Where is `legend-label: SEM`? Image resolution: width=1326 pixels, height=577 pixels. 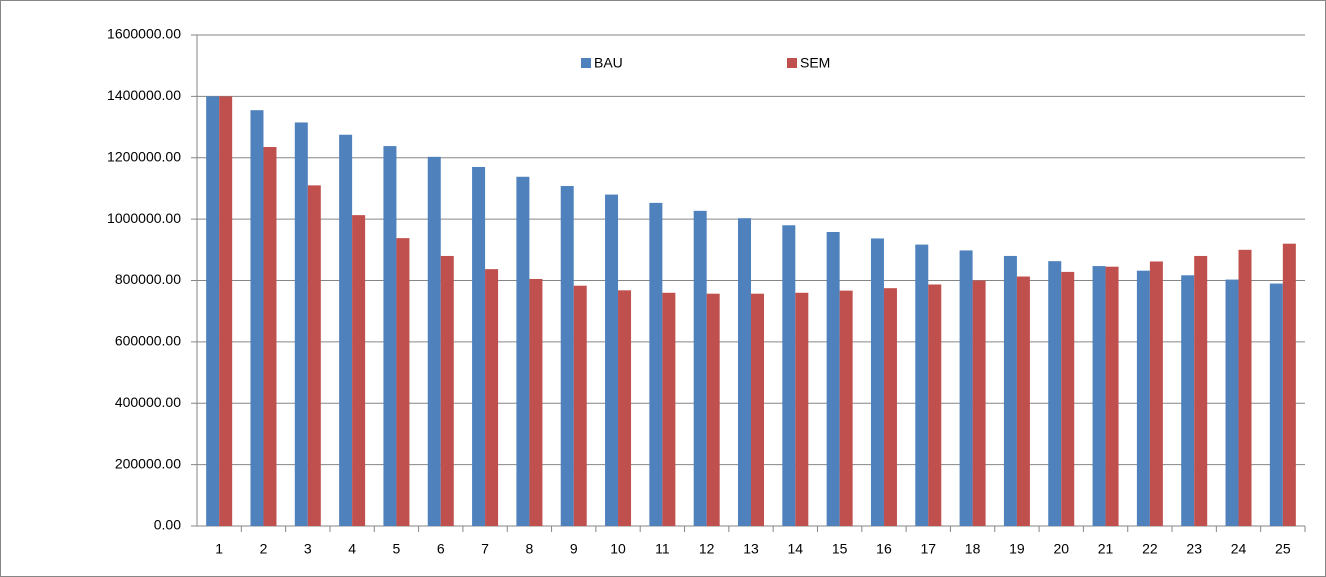 legend-label: SEM is located at coordinates (815, 63).